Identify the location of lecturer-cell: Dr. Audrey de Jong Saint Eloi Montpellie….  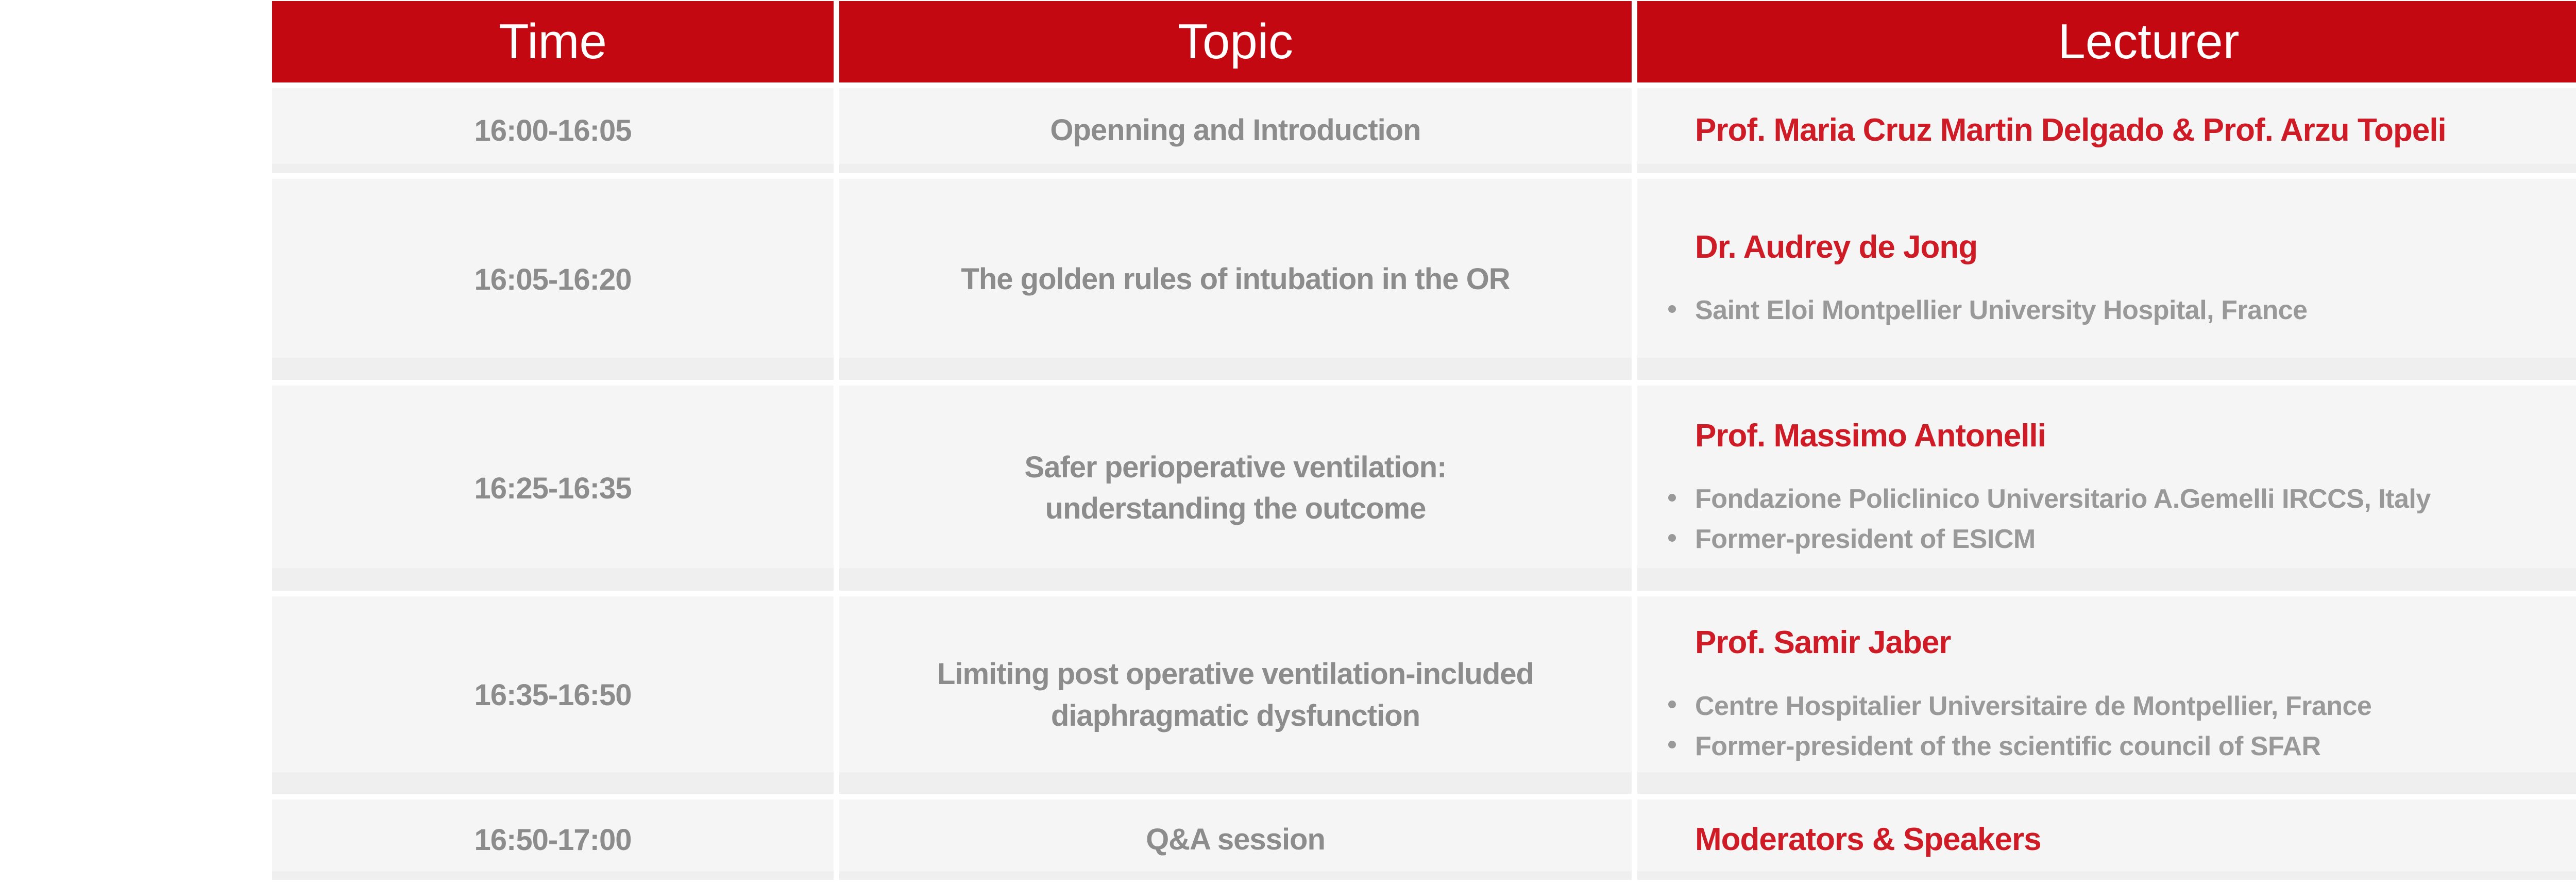
(2106, 279).